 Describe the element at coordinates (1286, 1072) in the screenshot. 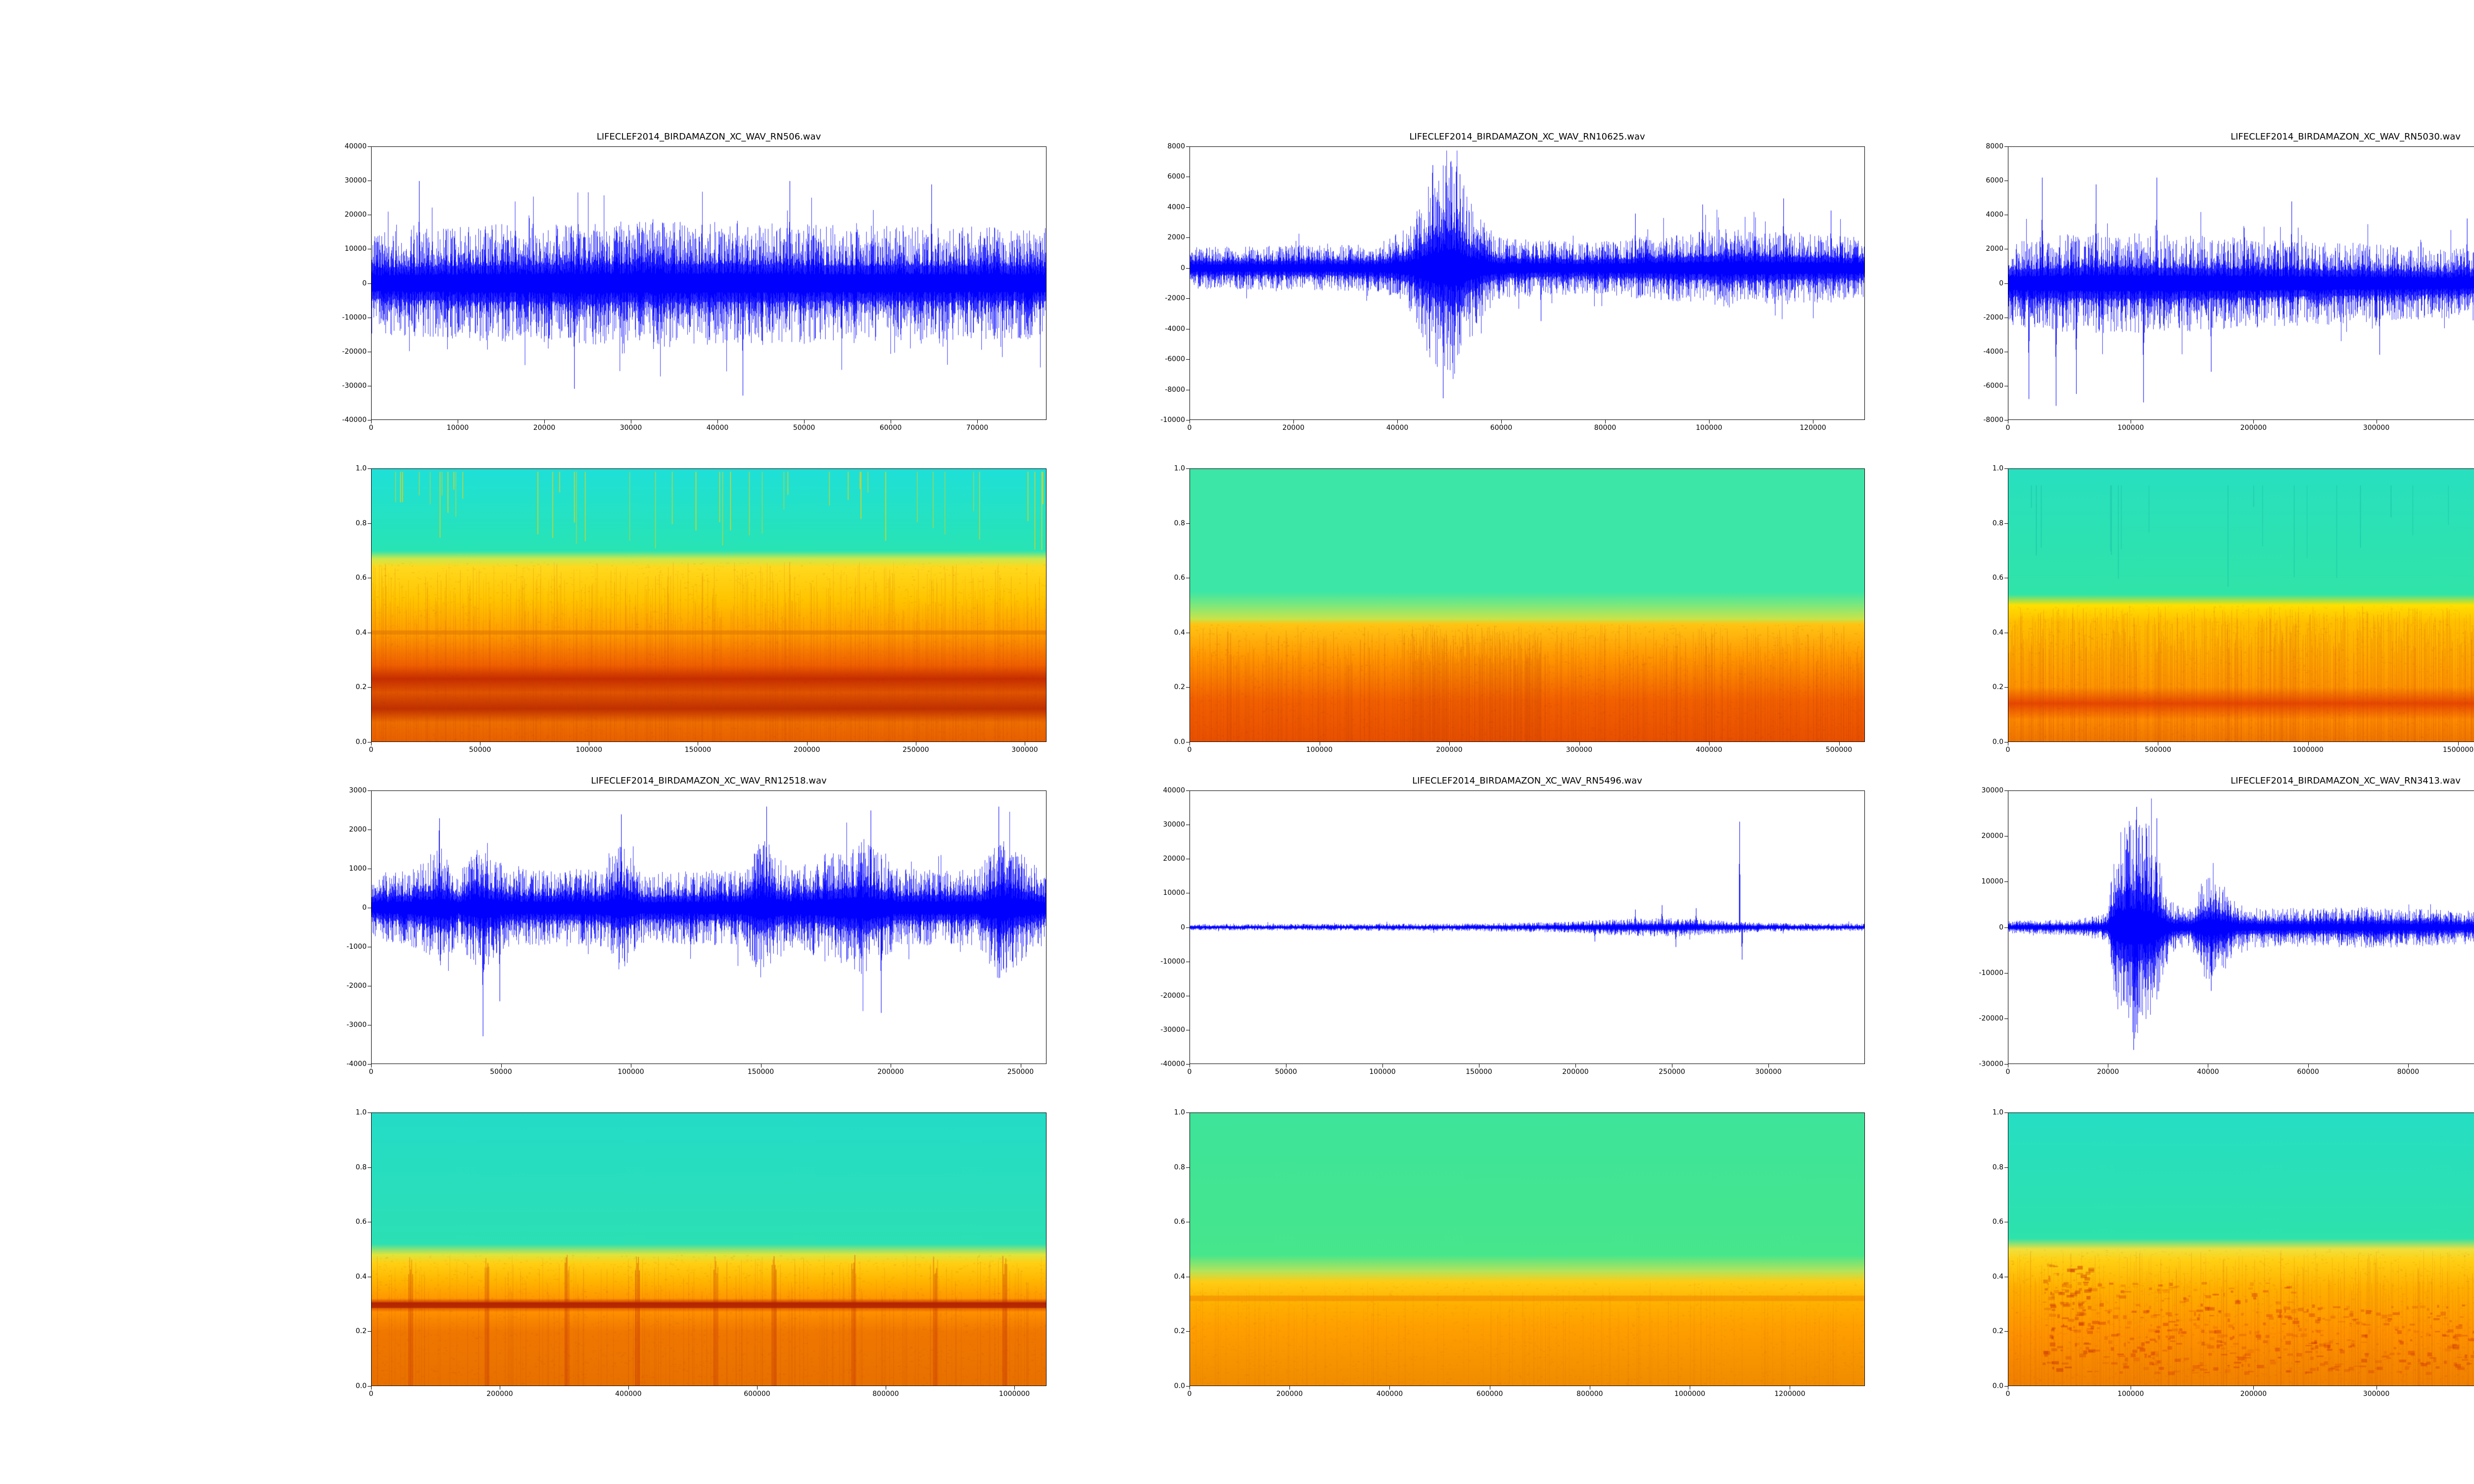

I see `x-tick-label: 50000` at that location.